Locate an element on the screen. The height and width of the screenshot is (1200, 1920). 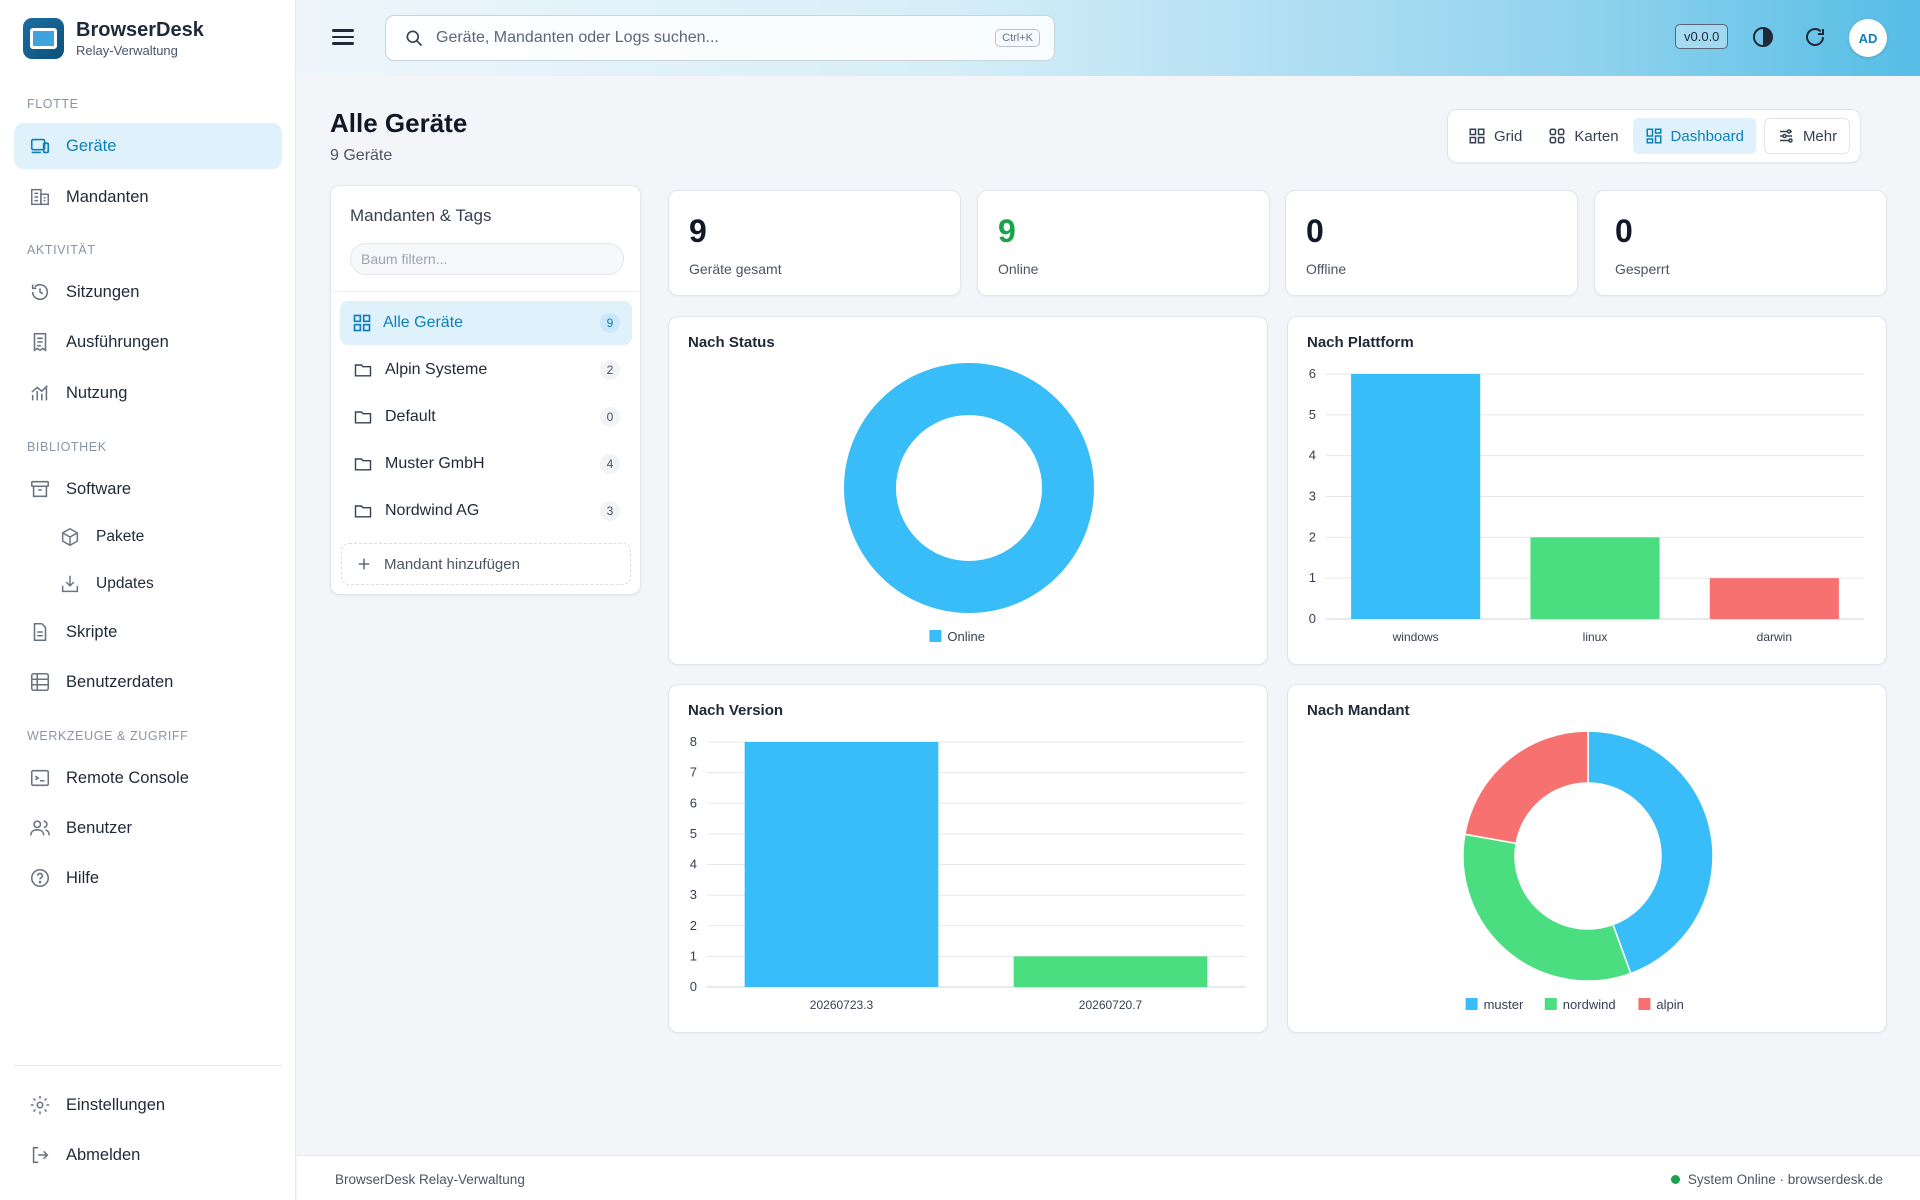
sidebar-item-benutzerdaten: Benutzerdaten is located at coordinates (148, 682).